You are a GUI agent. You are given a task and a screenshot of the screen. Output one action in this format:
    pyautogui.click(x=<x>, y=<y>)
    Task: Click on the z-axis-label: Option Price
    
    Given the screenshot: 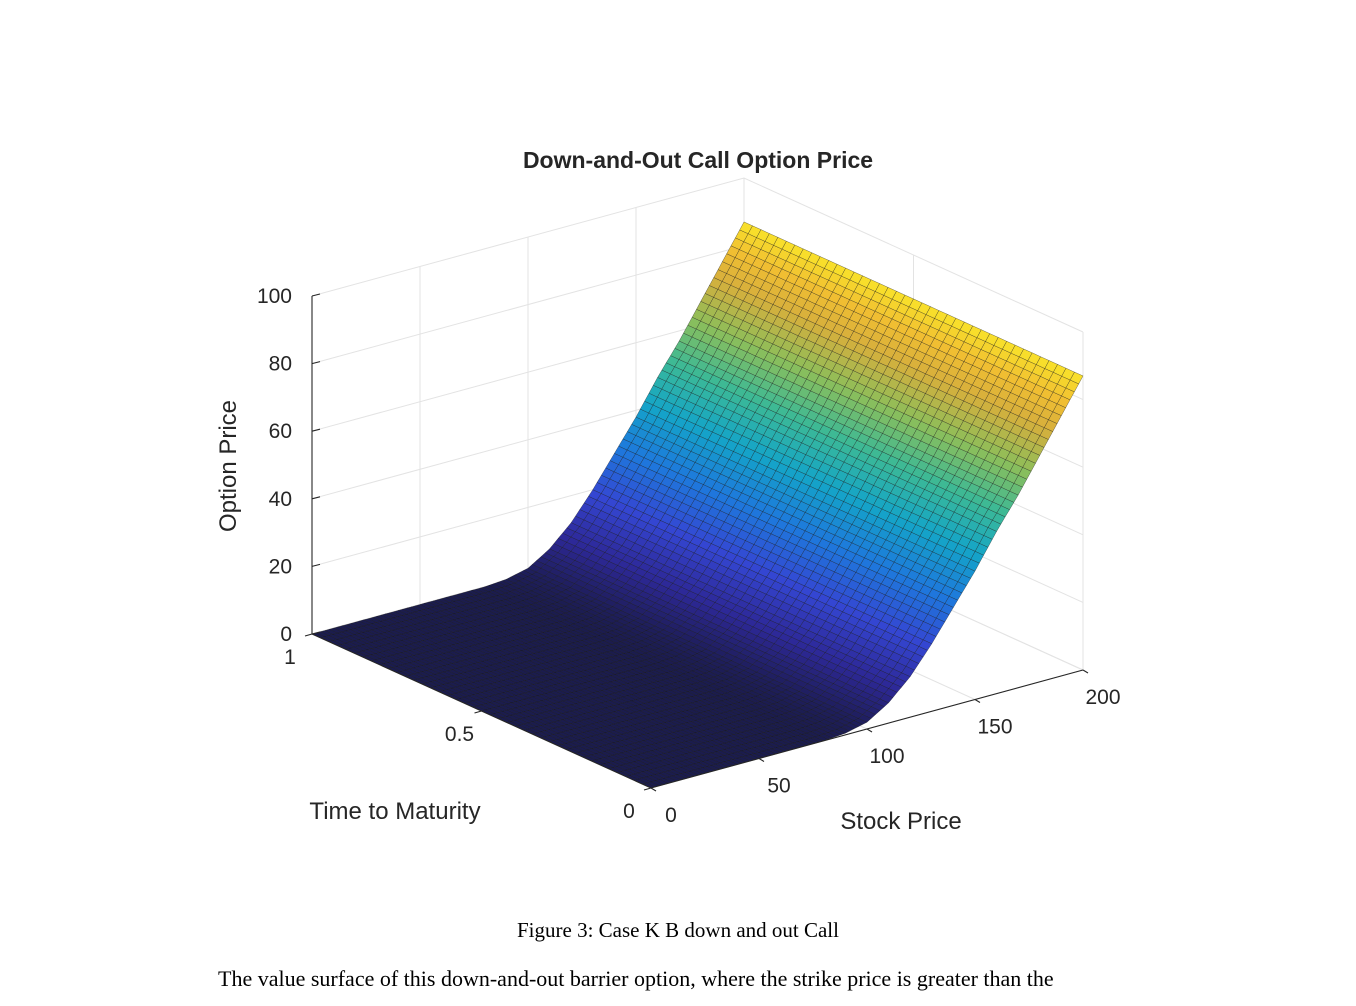 What is the action you would take?
    pyautogui.click(x=228, y=466)
    